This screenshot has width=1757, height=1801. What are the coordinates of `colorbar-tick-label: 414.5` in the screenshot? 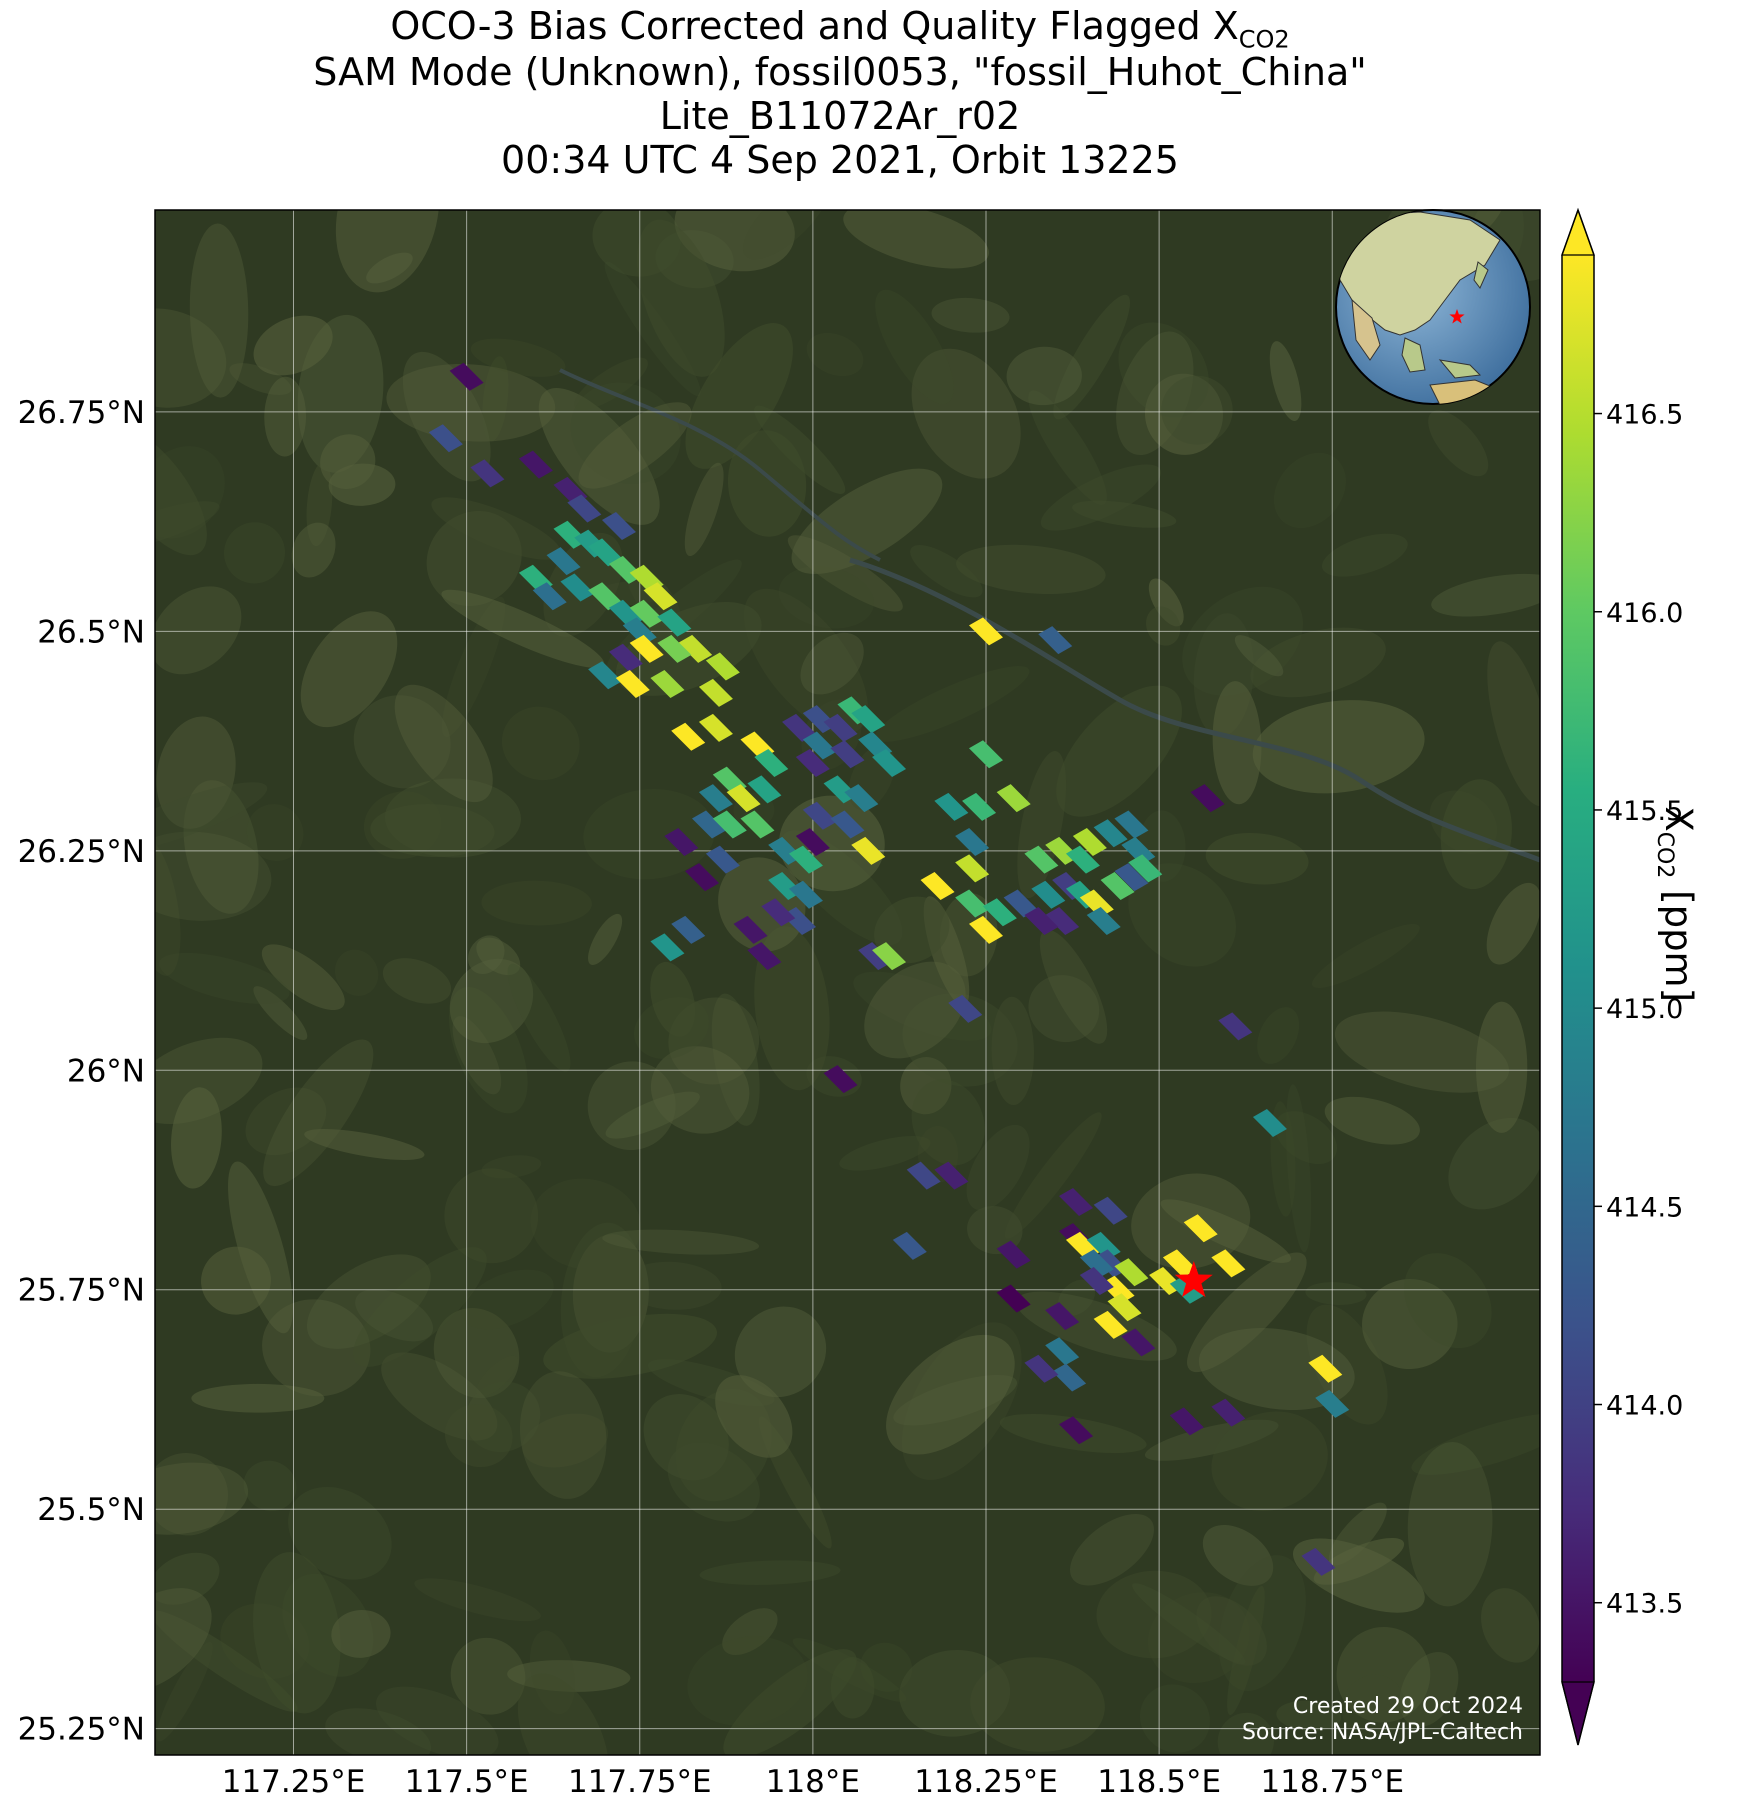 It's located at (1644, 1207).